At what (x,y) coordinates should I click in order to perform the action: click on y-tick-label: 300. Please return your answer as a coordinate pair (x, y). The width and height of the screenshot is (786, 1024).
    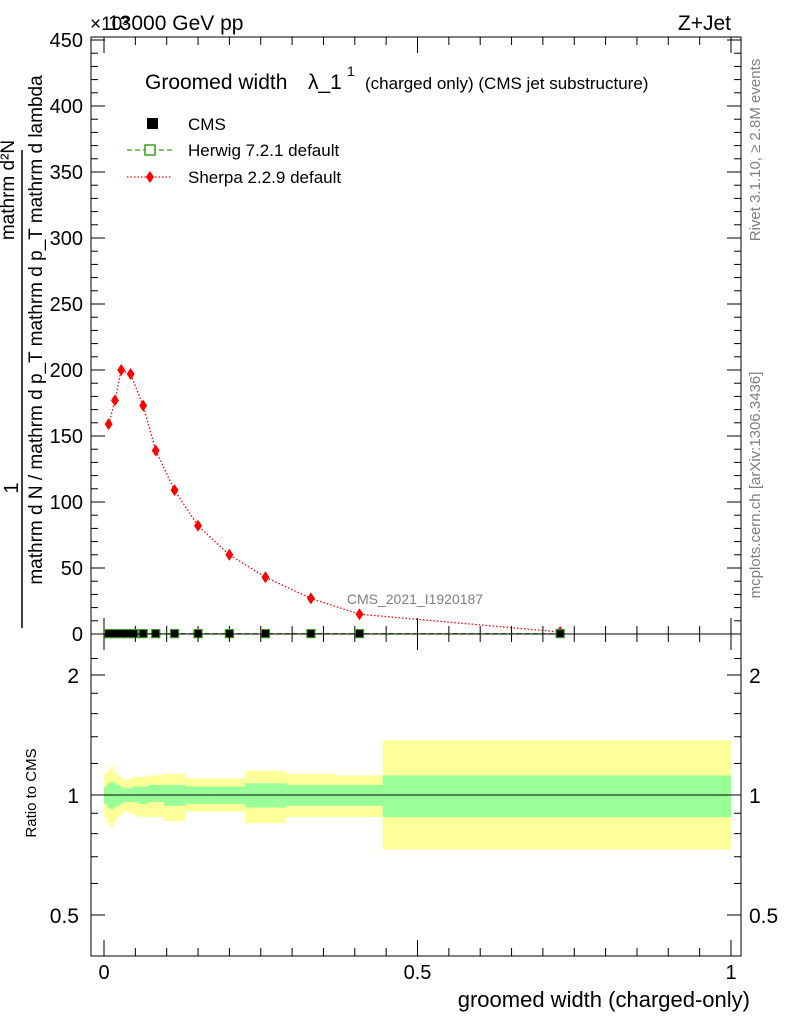
    Looking at the image, I should click on (66, 239).